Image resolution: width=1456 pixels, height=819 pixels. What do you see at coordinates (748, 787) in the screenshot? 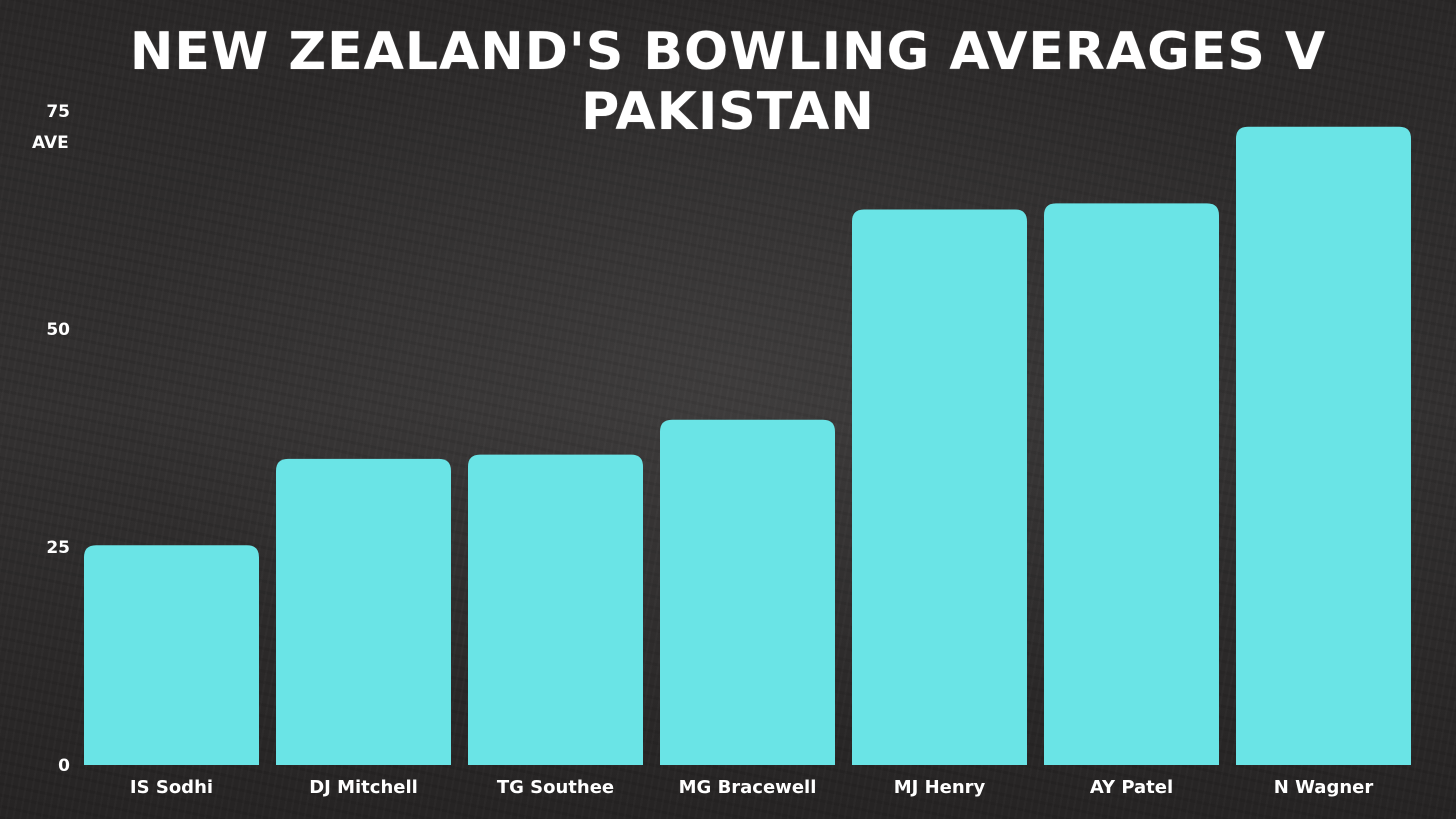
I see `x-category-label: MG Bracewell` at bounding box center [748, 787].